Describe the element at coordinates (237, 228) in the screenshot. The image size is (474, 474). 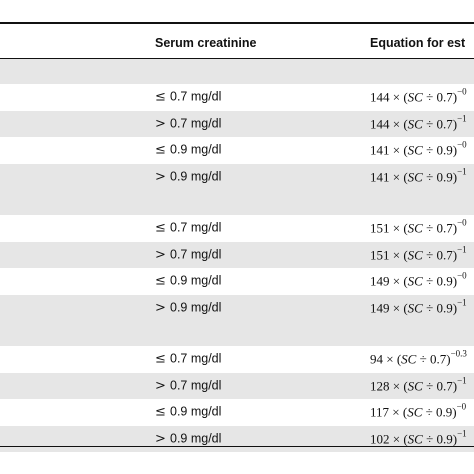
I see `table-row: ≤0.7 mg/dl 151 × (SC ÷ 0.7)−0` at that location.